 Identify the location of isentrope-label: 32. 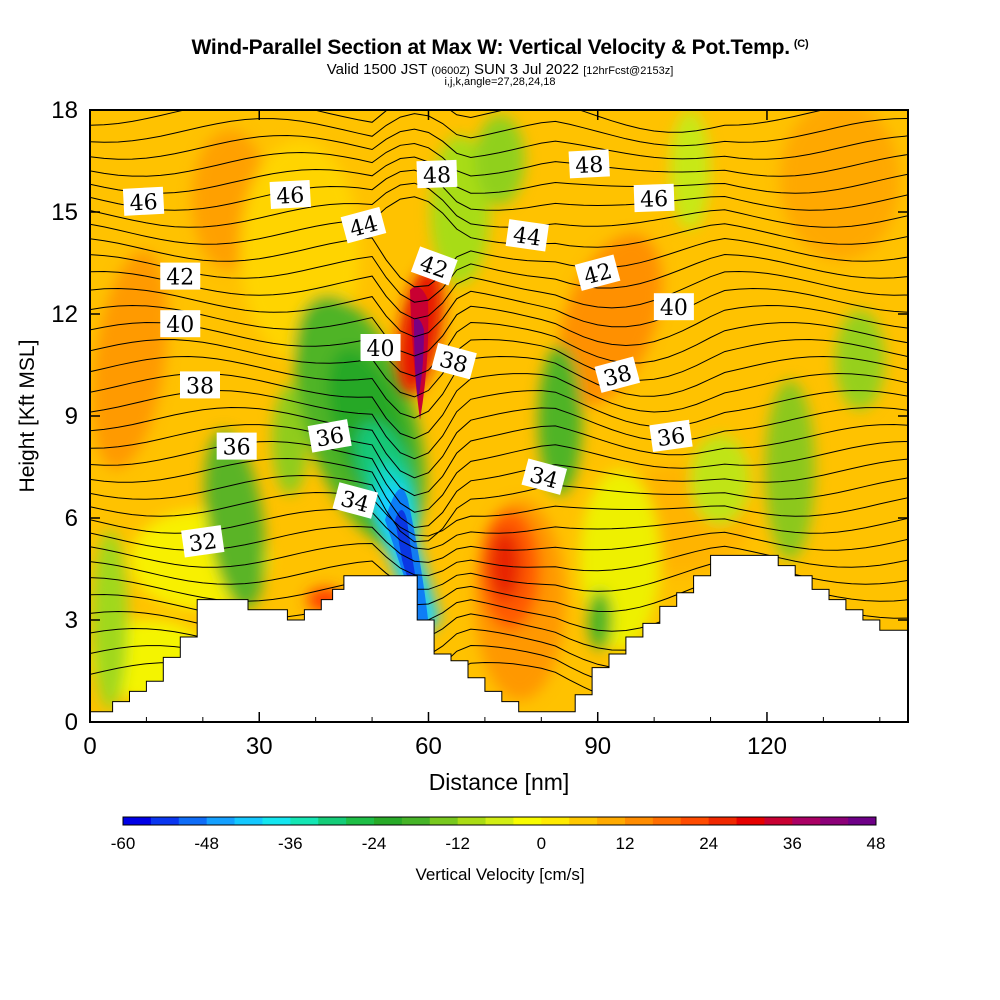
(203, 541).